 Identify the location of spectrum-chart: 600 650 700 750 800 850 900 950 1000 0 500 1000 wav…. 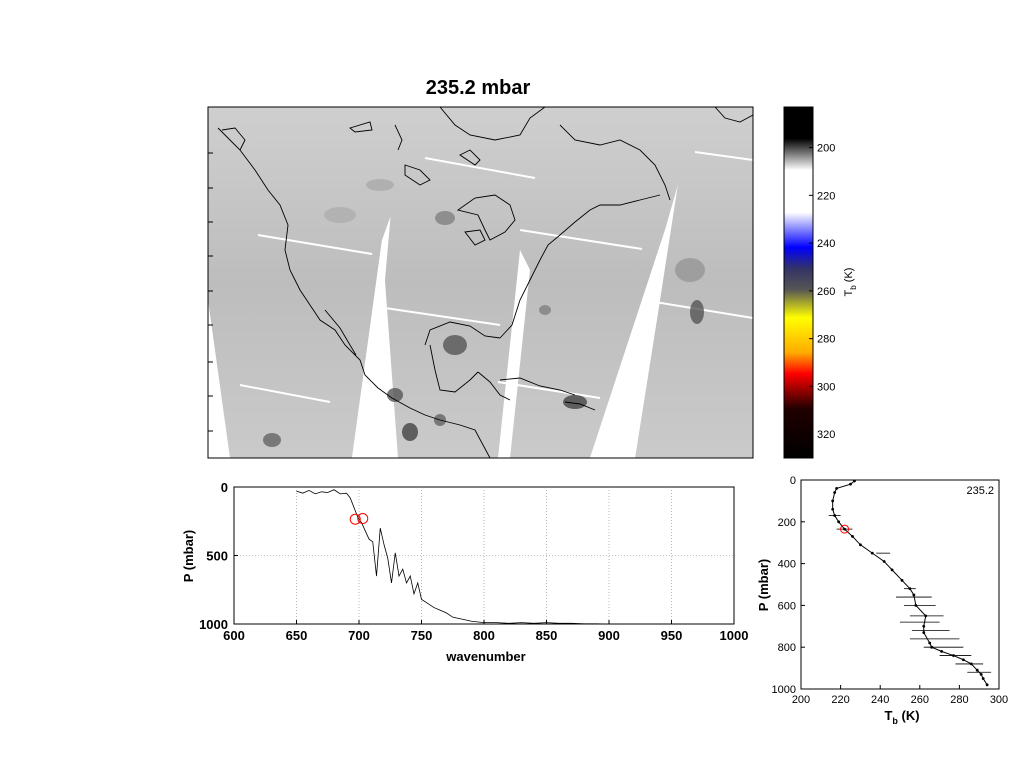
(464, 572).